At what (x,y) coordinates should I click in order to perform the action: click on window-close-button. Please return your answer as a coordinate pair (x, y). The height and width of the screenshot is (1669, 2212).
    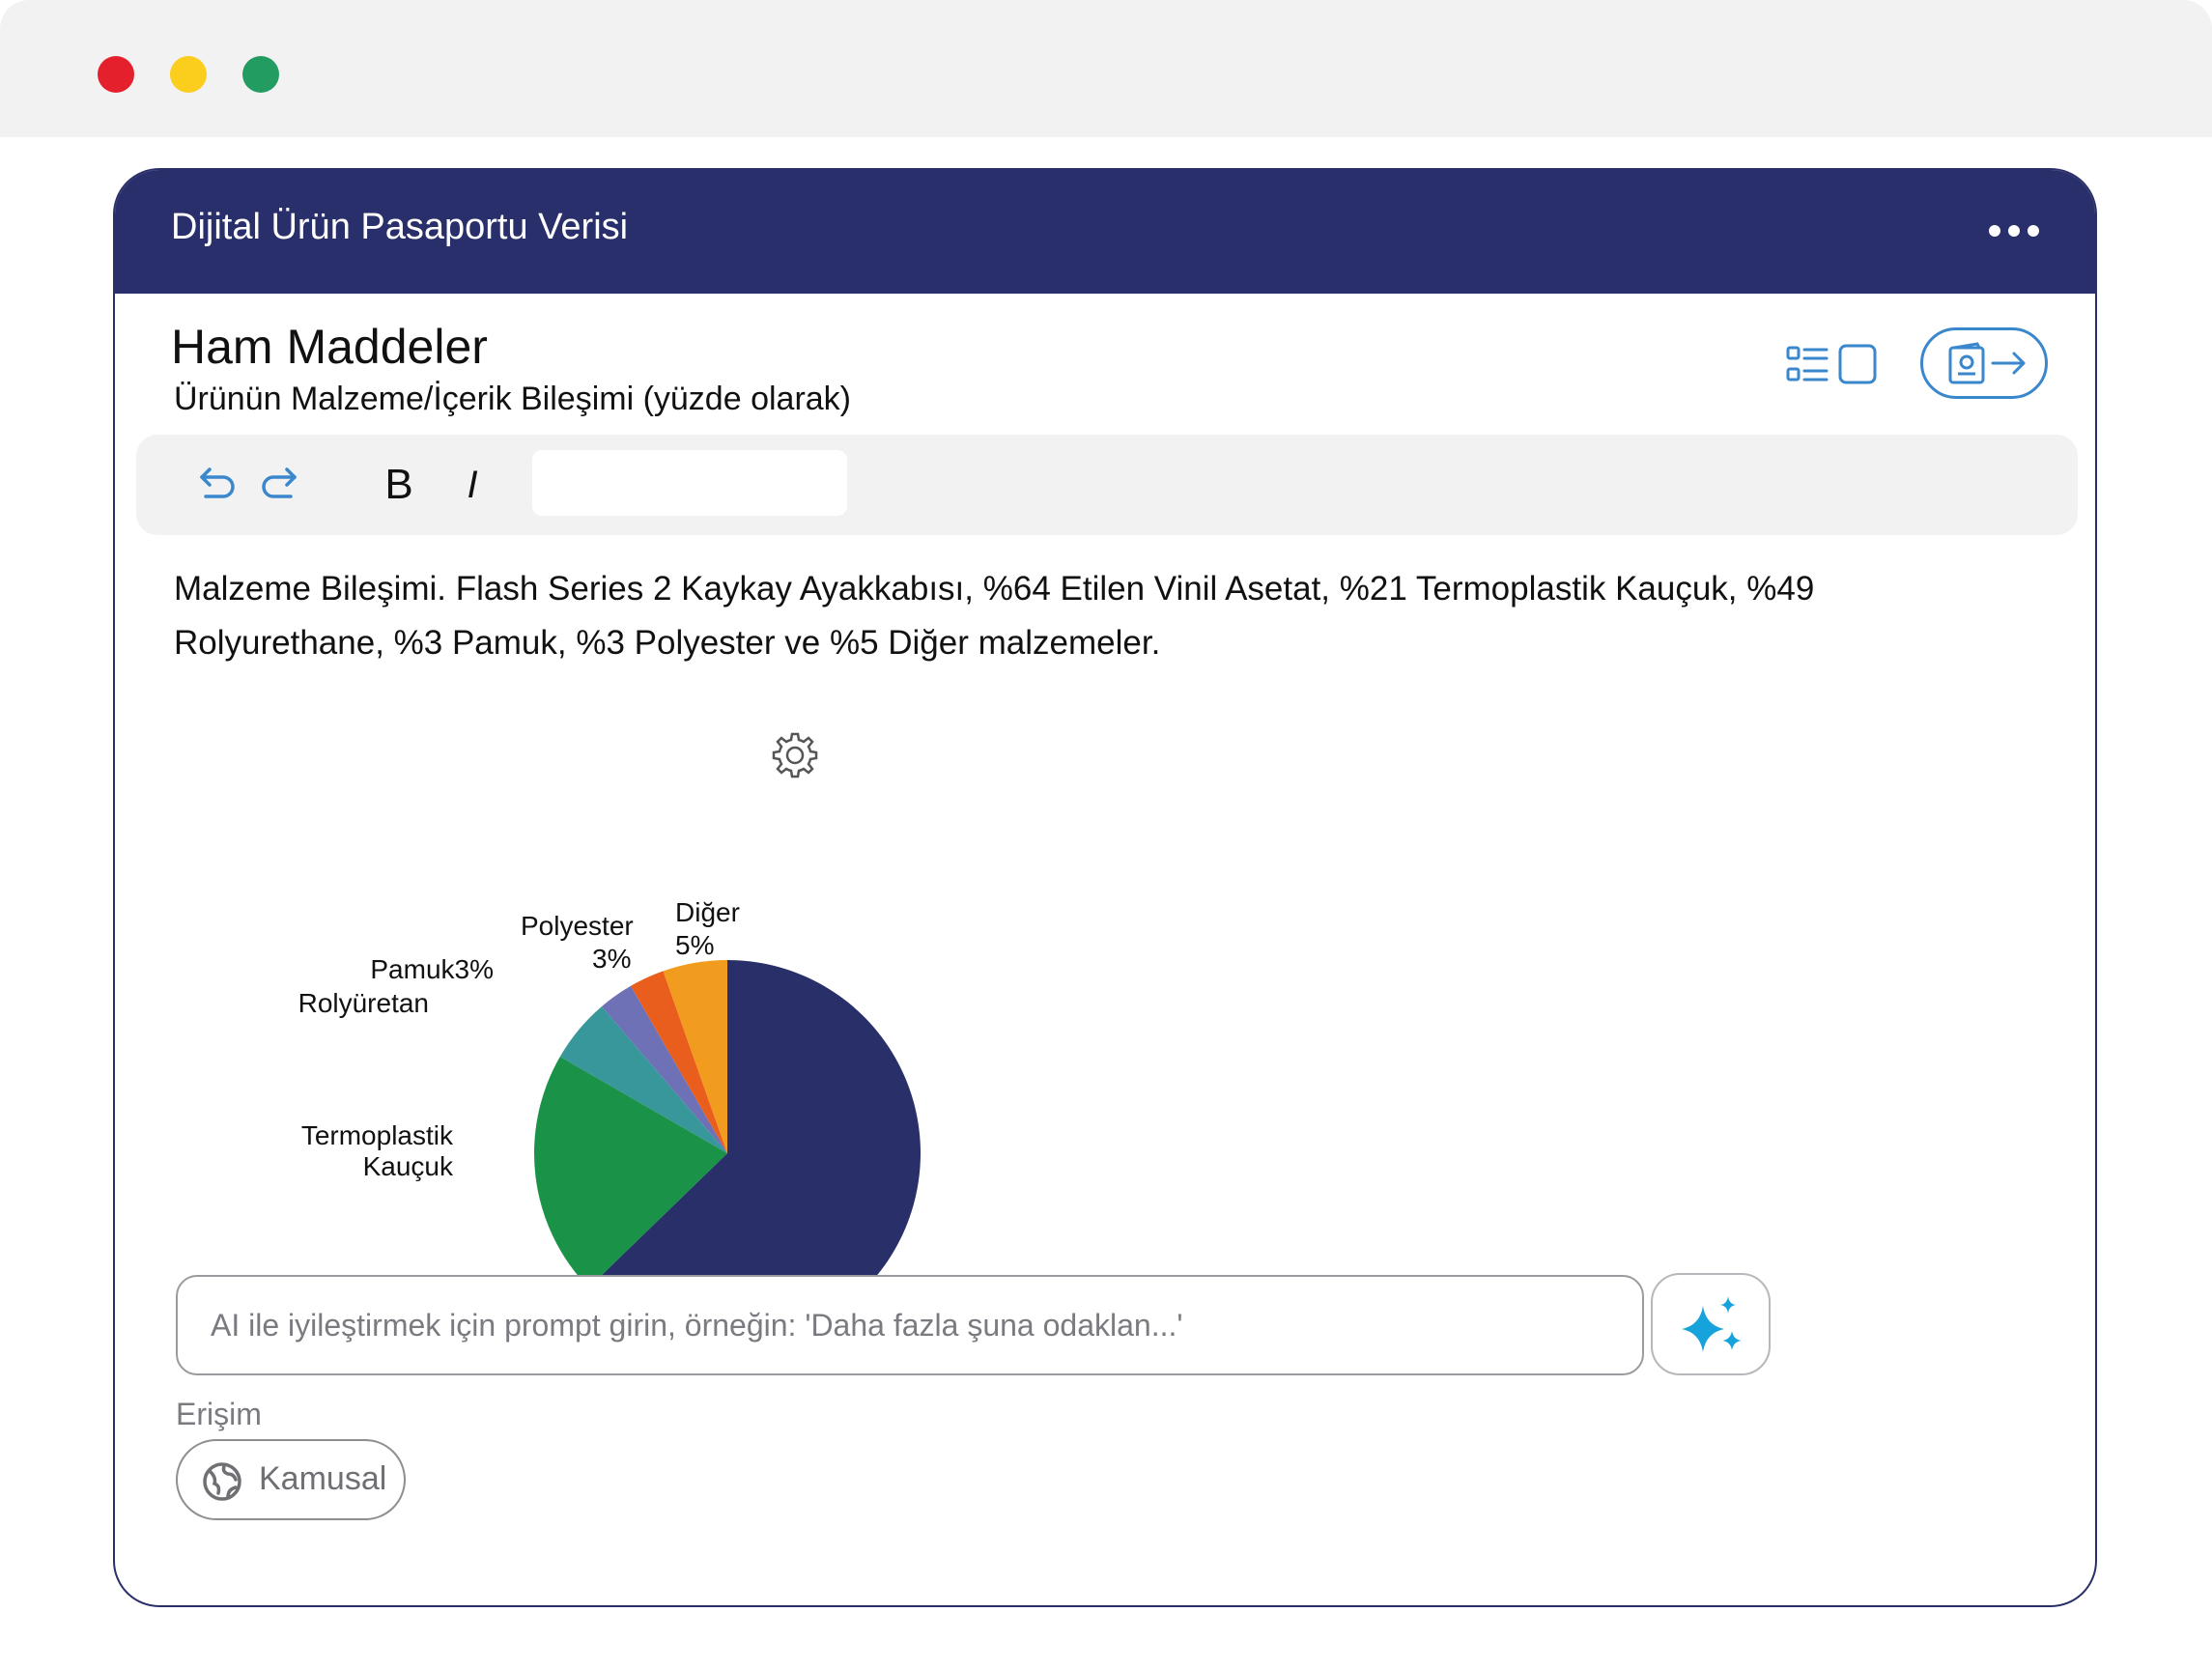
    Looking at the image, I should click on (116, 74).